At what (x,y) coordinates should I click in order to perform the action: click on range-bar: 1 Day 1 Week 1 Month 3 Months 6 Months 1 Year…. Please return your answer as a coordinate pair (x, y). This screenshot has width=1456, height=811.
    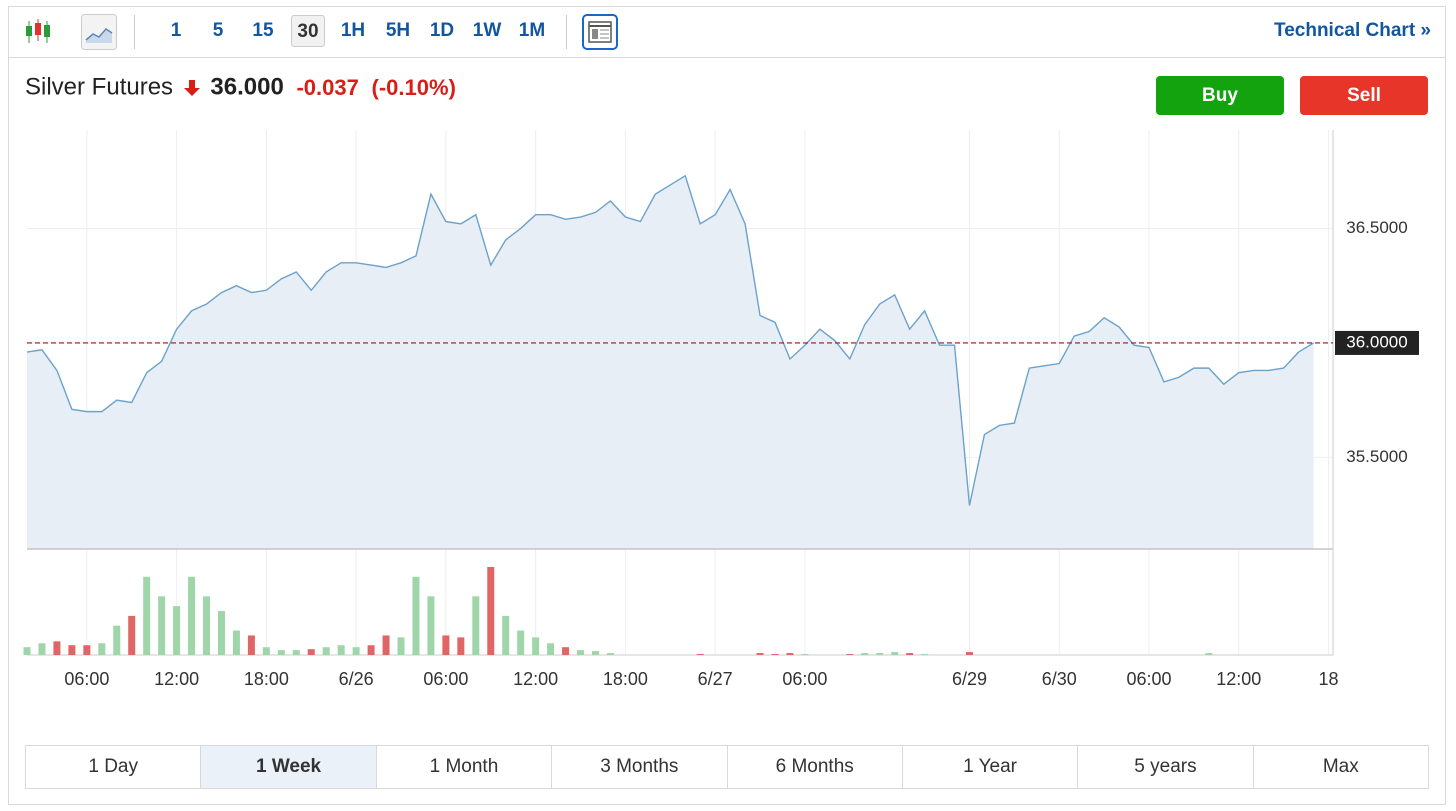
    Looking at the image, I should click on (727, 767).